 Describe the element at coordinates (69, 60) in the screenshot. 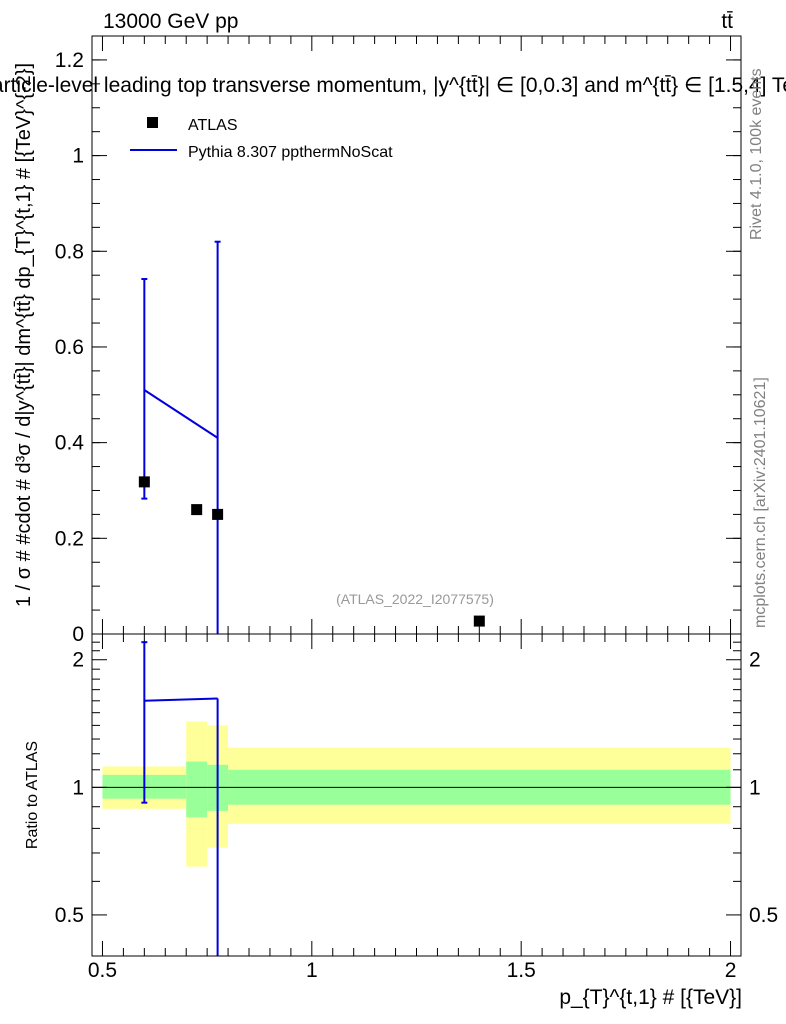

I see `main-y-tick-label: 1.2` at that location.